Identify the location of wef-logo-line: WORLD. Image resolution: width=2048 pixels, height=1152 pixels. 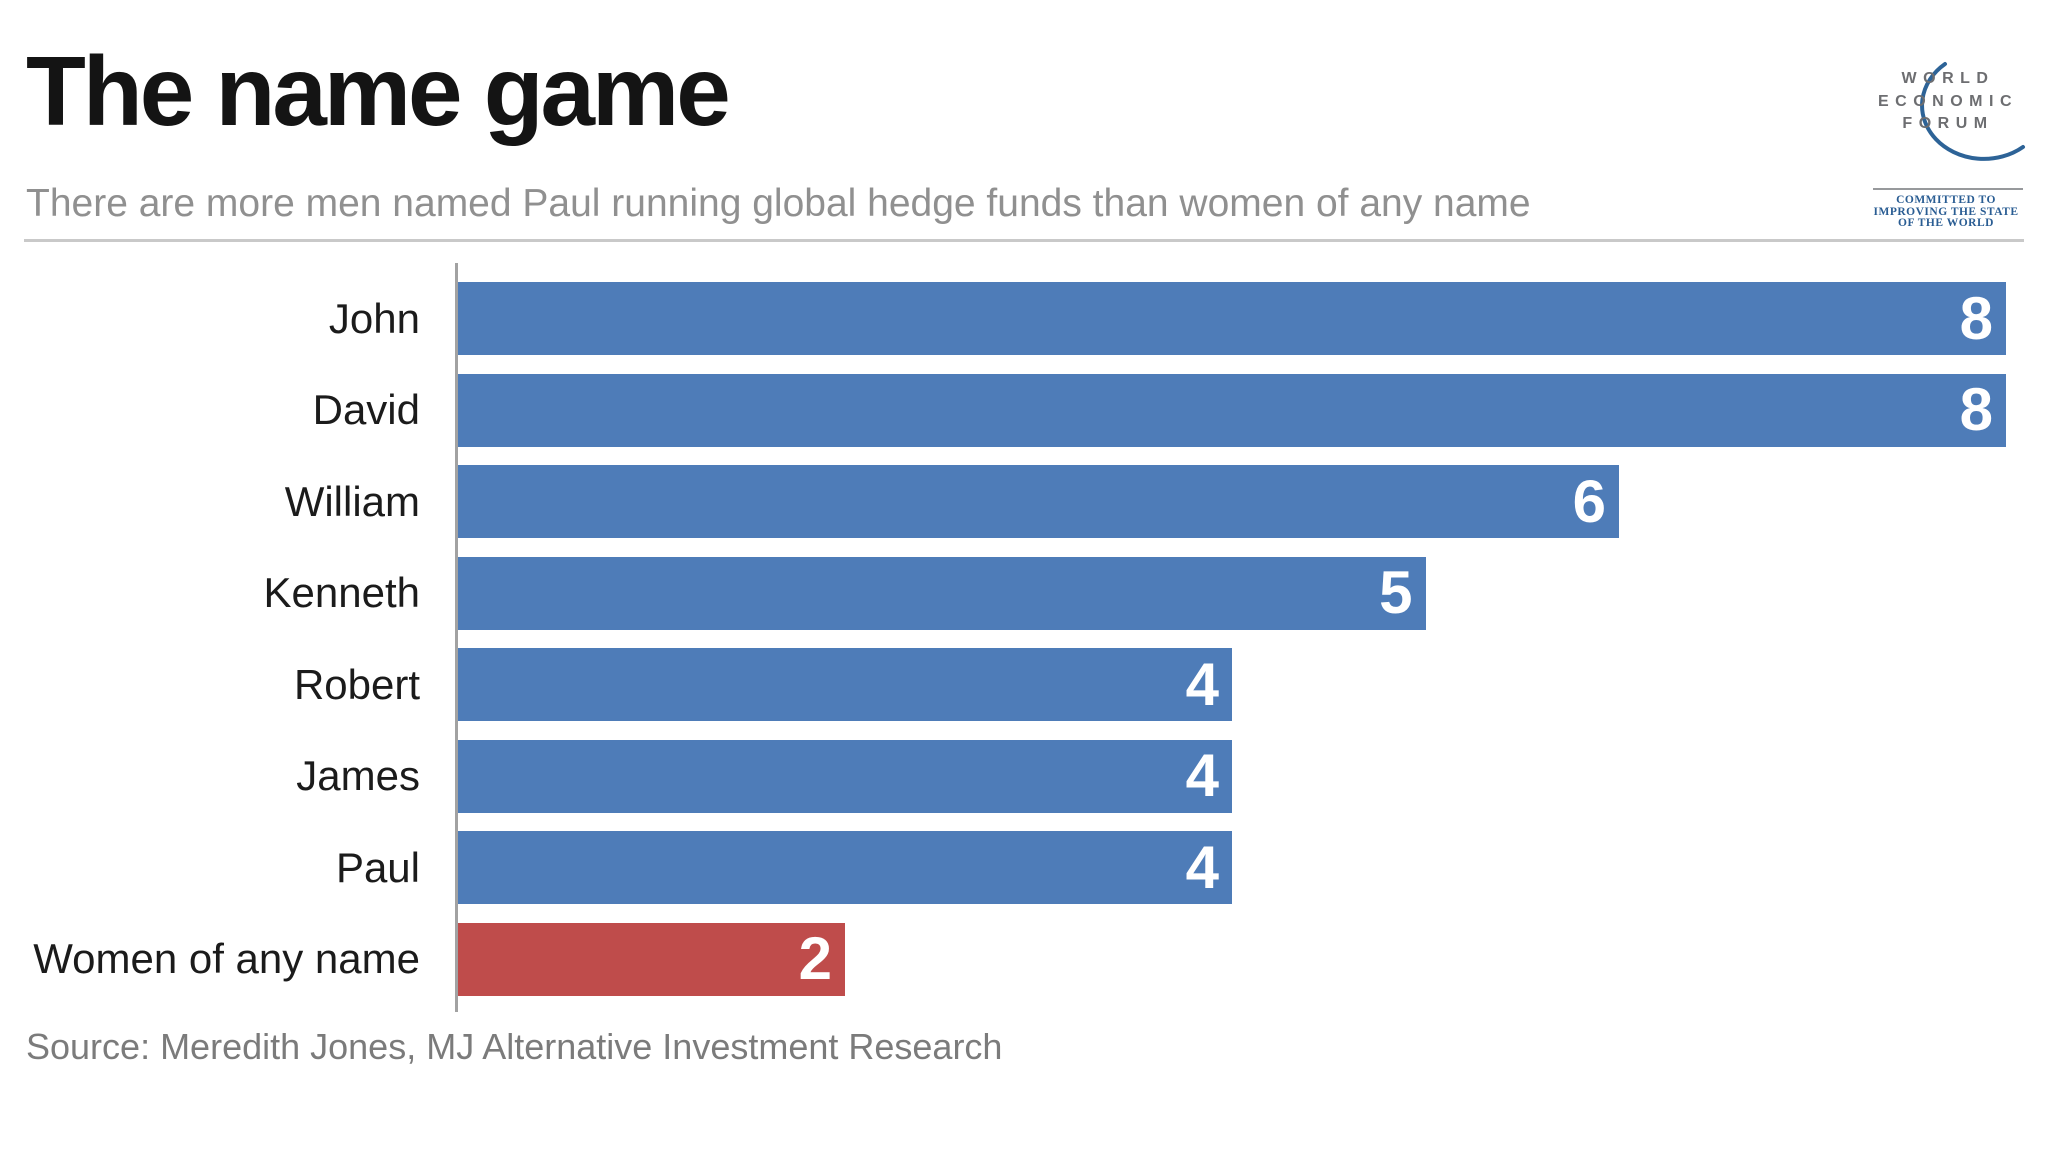
(1948, 78).